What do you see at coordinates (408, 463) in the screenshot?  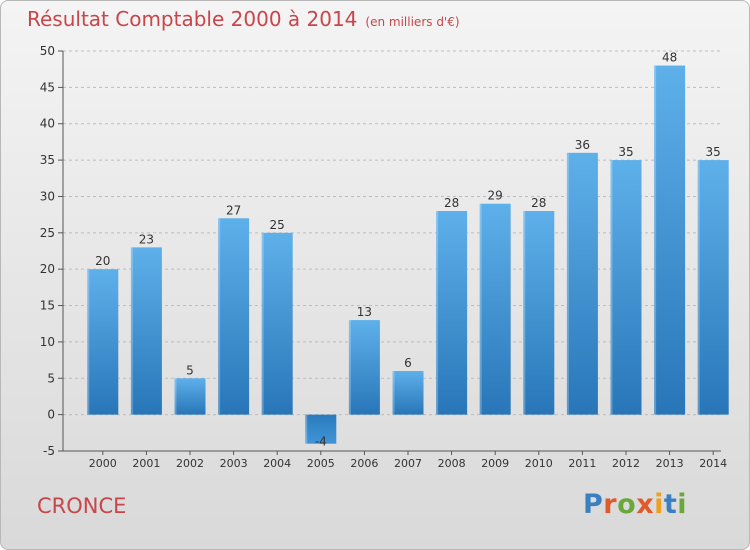 I see `x-tick-label-2007: 2007` at bounding box center [408, 463].